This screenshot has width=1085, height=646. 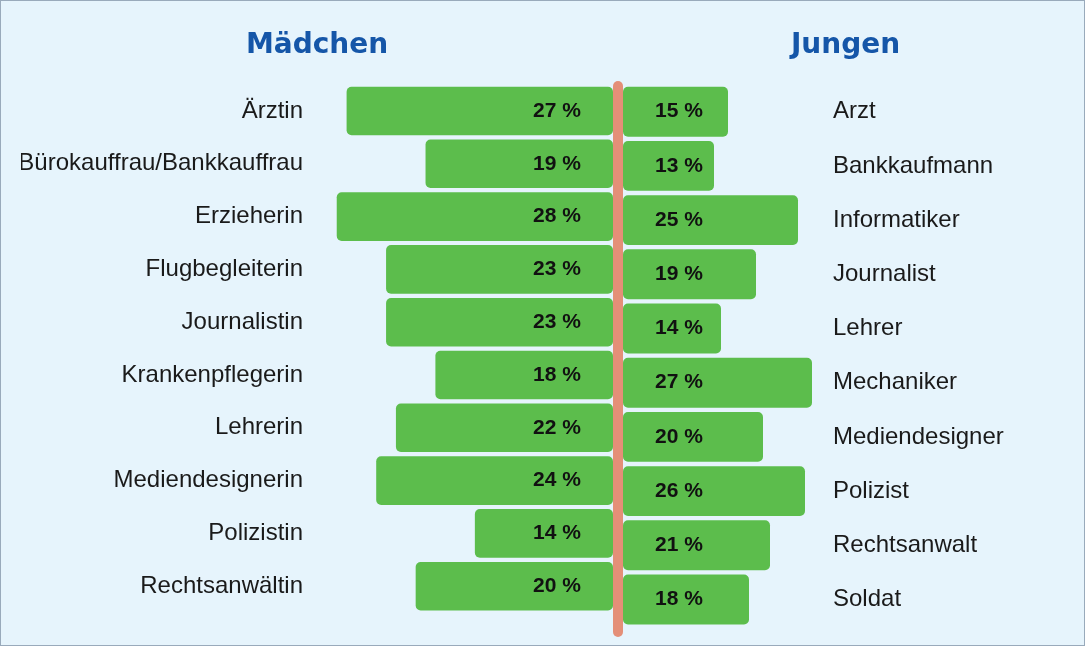 I want to click on y-tick-label: Lehrer, so click(x=868, y=327).